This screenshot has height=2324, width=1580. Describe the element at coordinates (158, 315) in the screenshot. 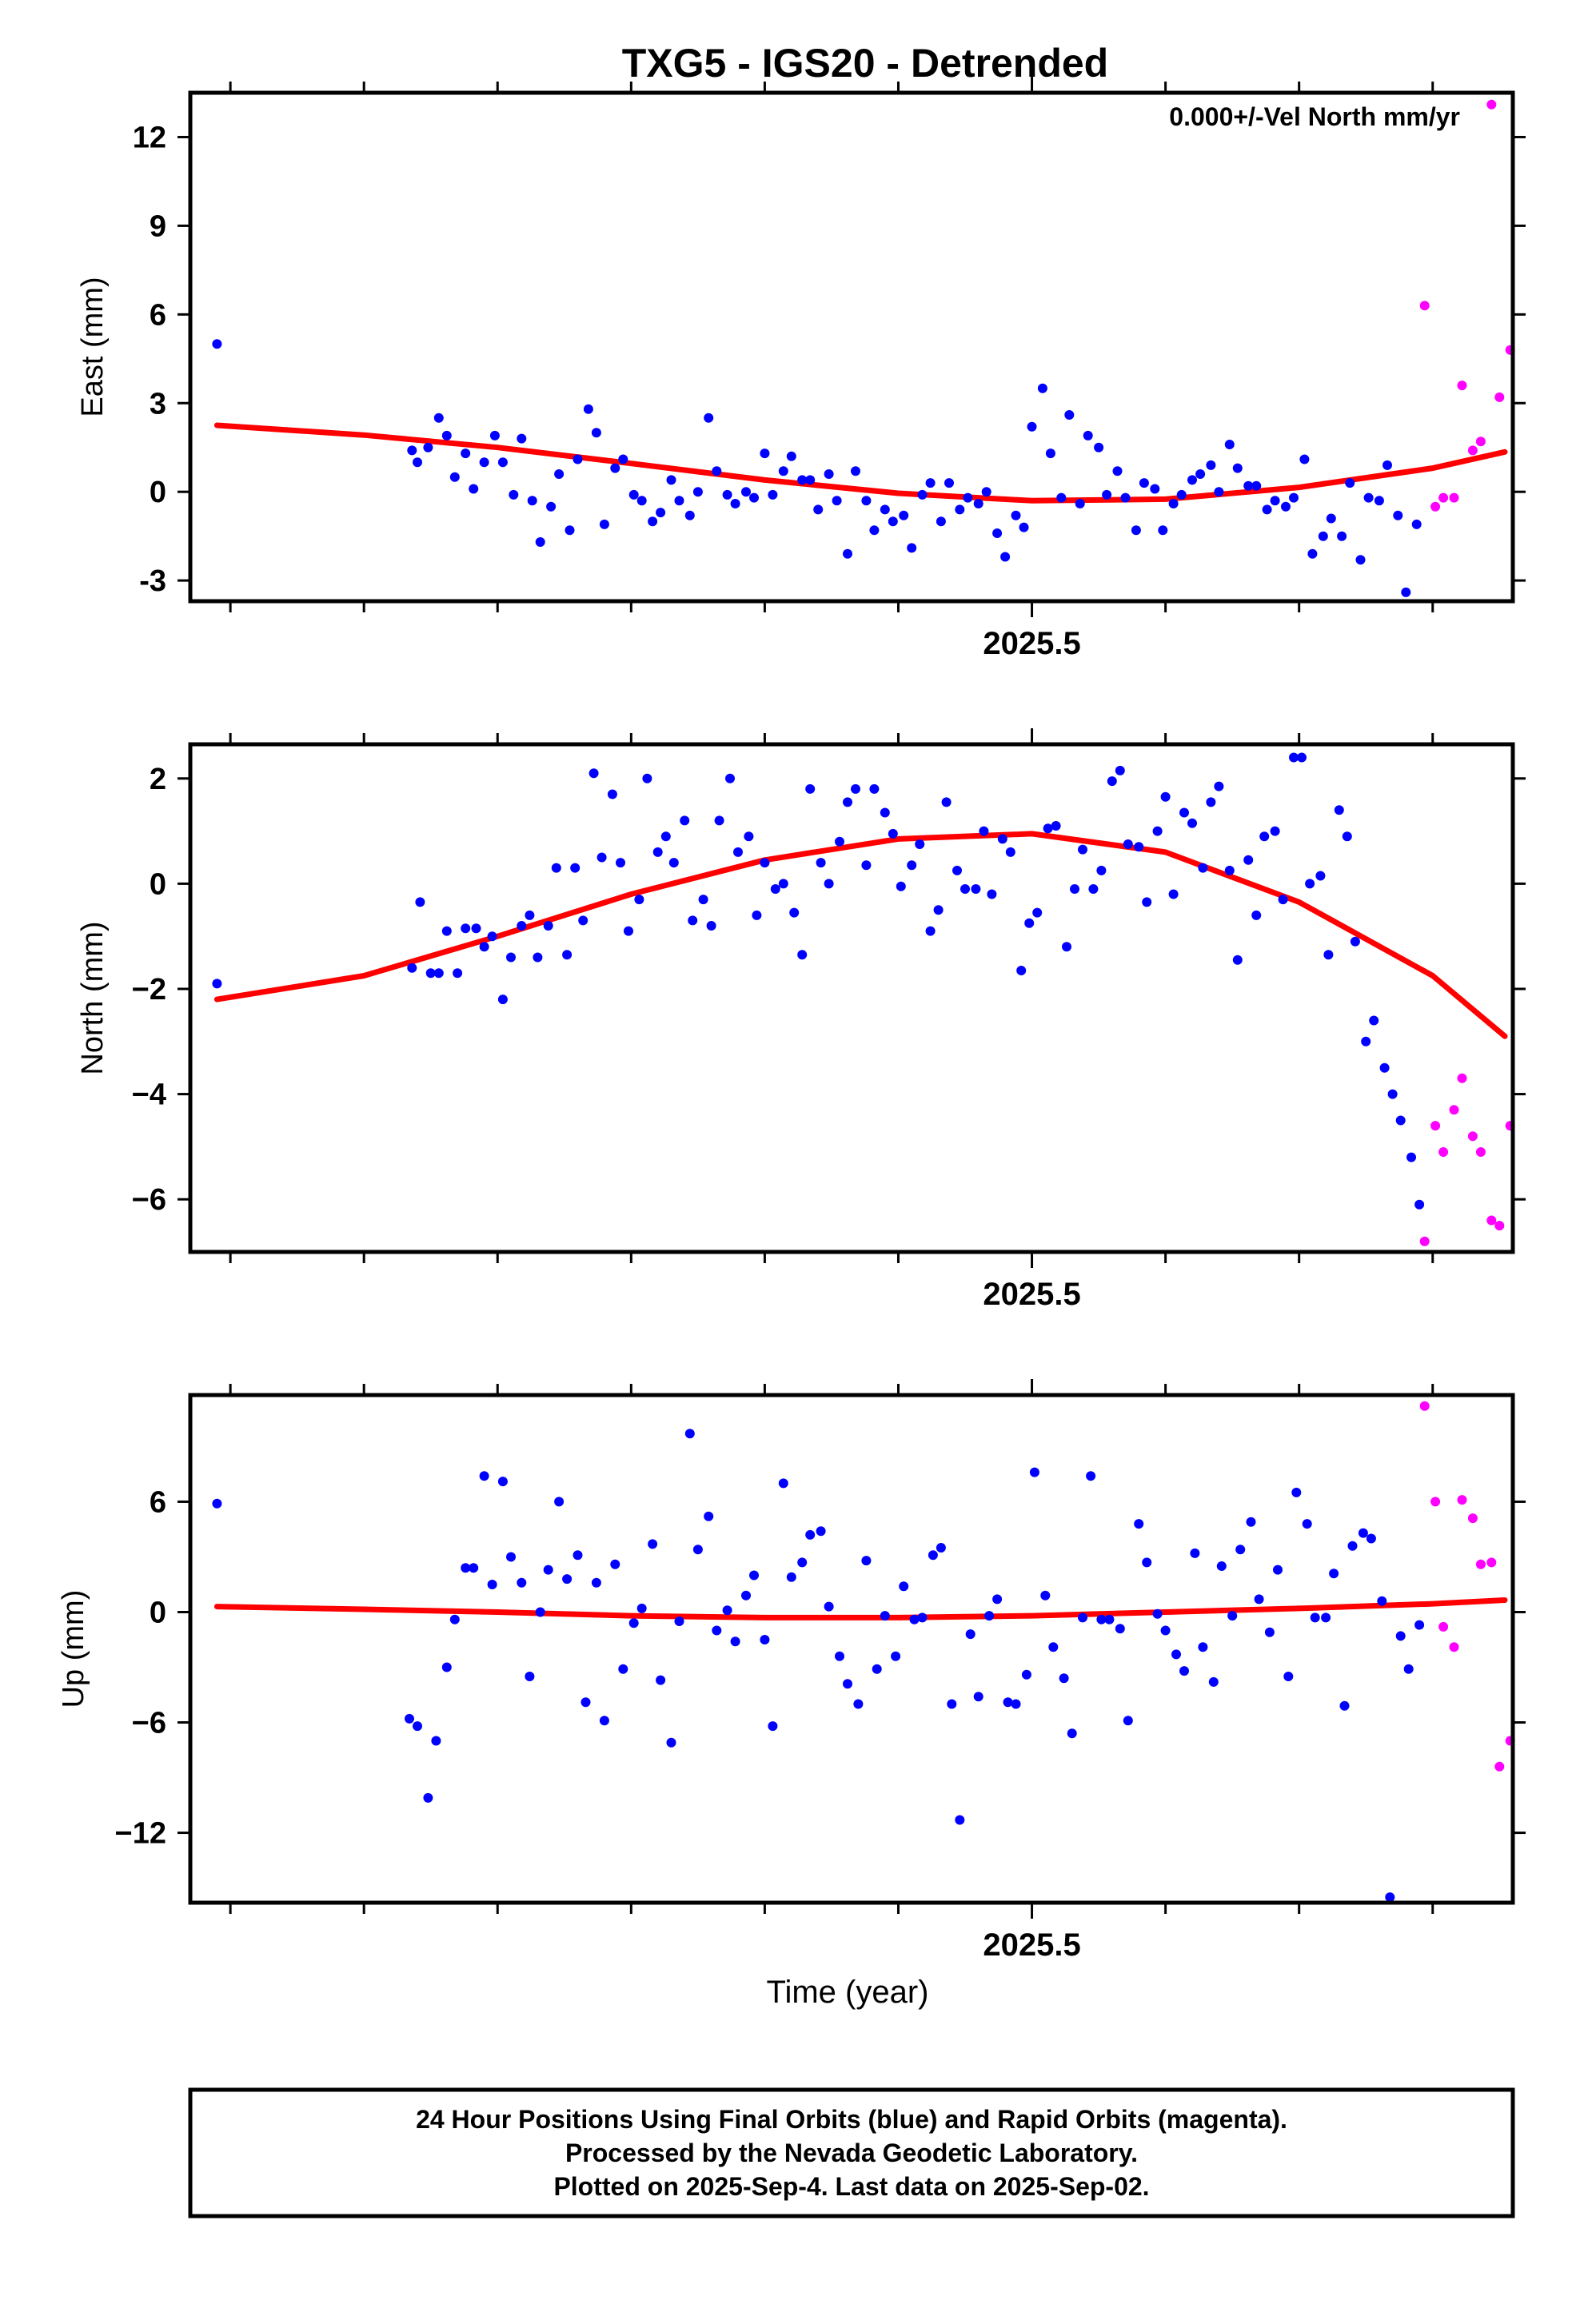

I see `y-tick-label: 6` at that location.